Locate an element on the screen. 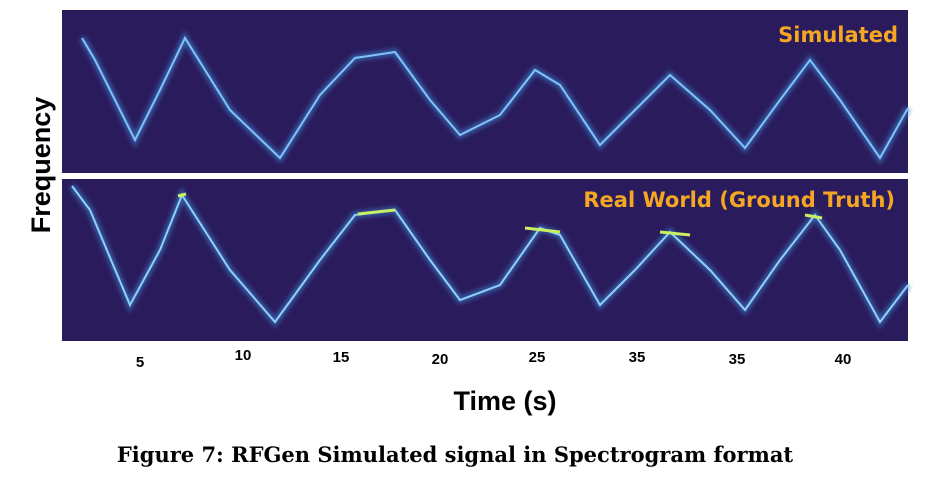 This screenshot has height=482, width=933. x-tick-label: 40 is located at coordinates (843, 359).